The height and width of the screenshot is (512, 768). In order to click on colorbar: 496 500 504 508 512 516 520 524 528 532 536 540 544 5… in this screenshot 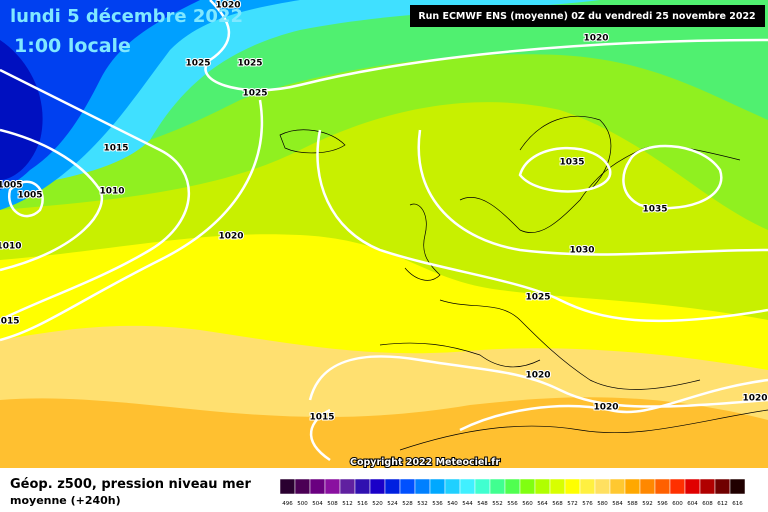, I will do `click(512, 492)`.